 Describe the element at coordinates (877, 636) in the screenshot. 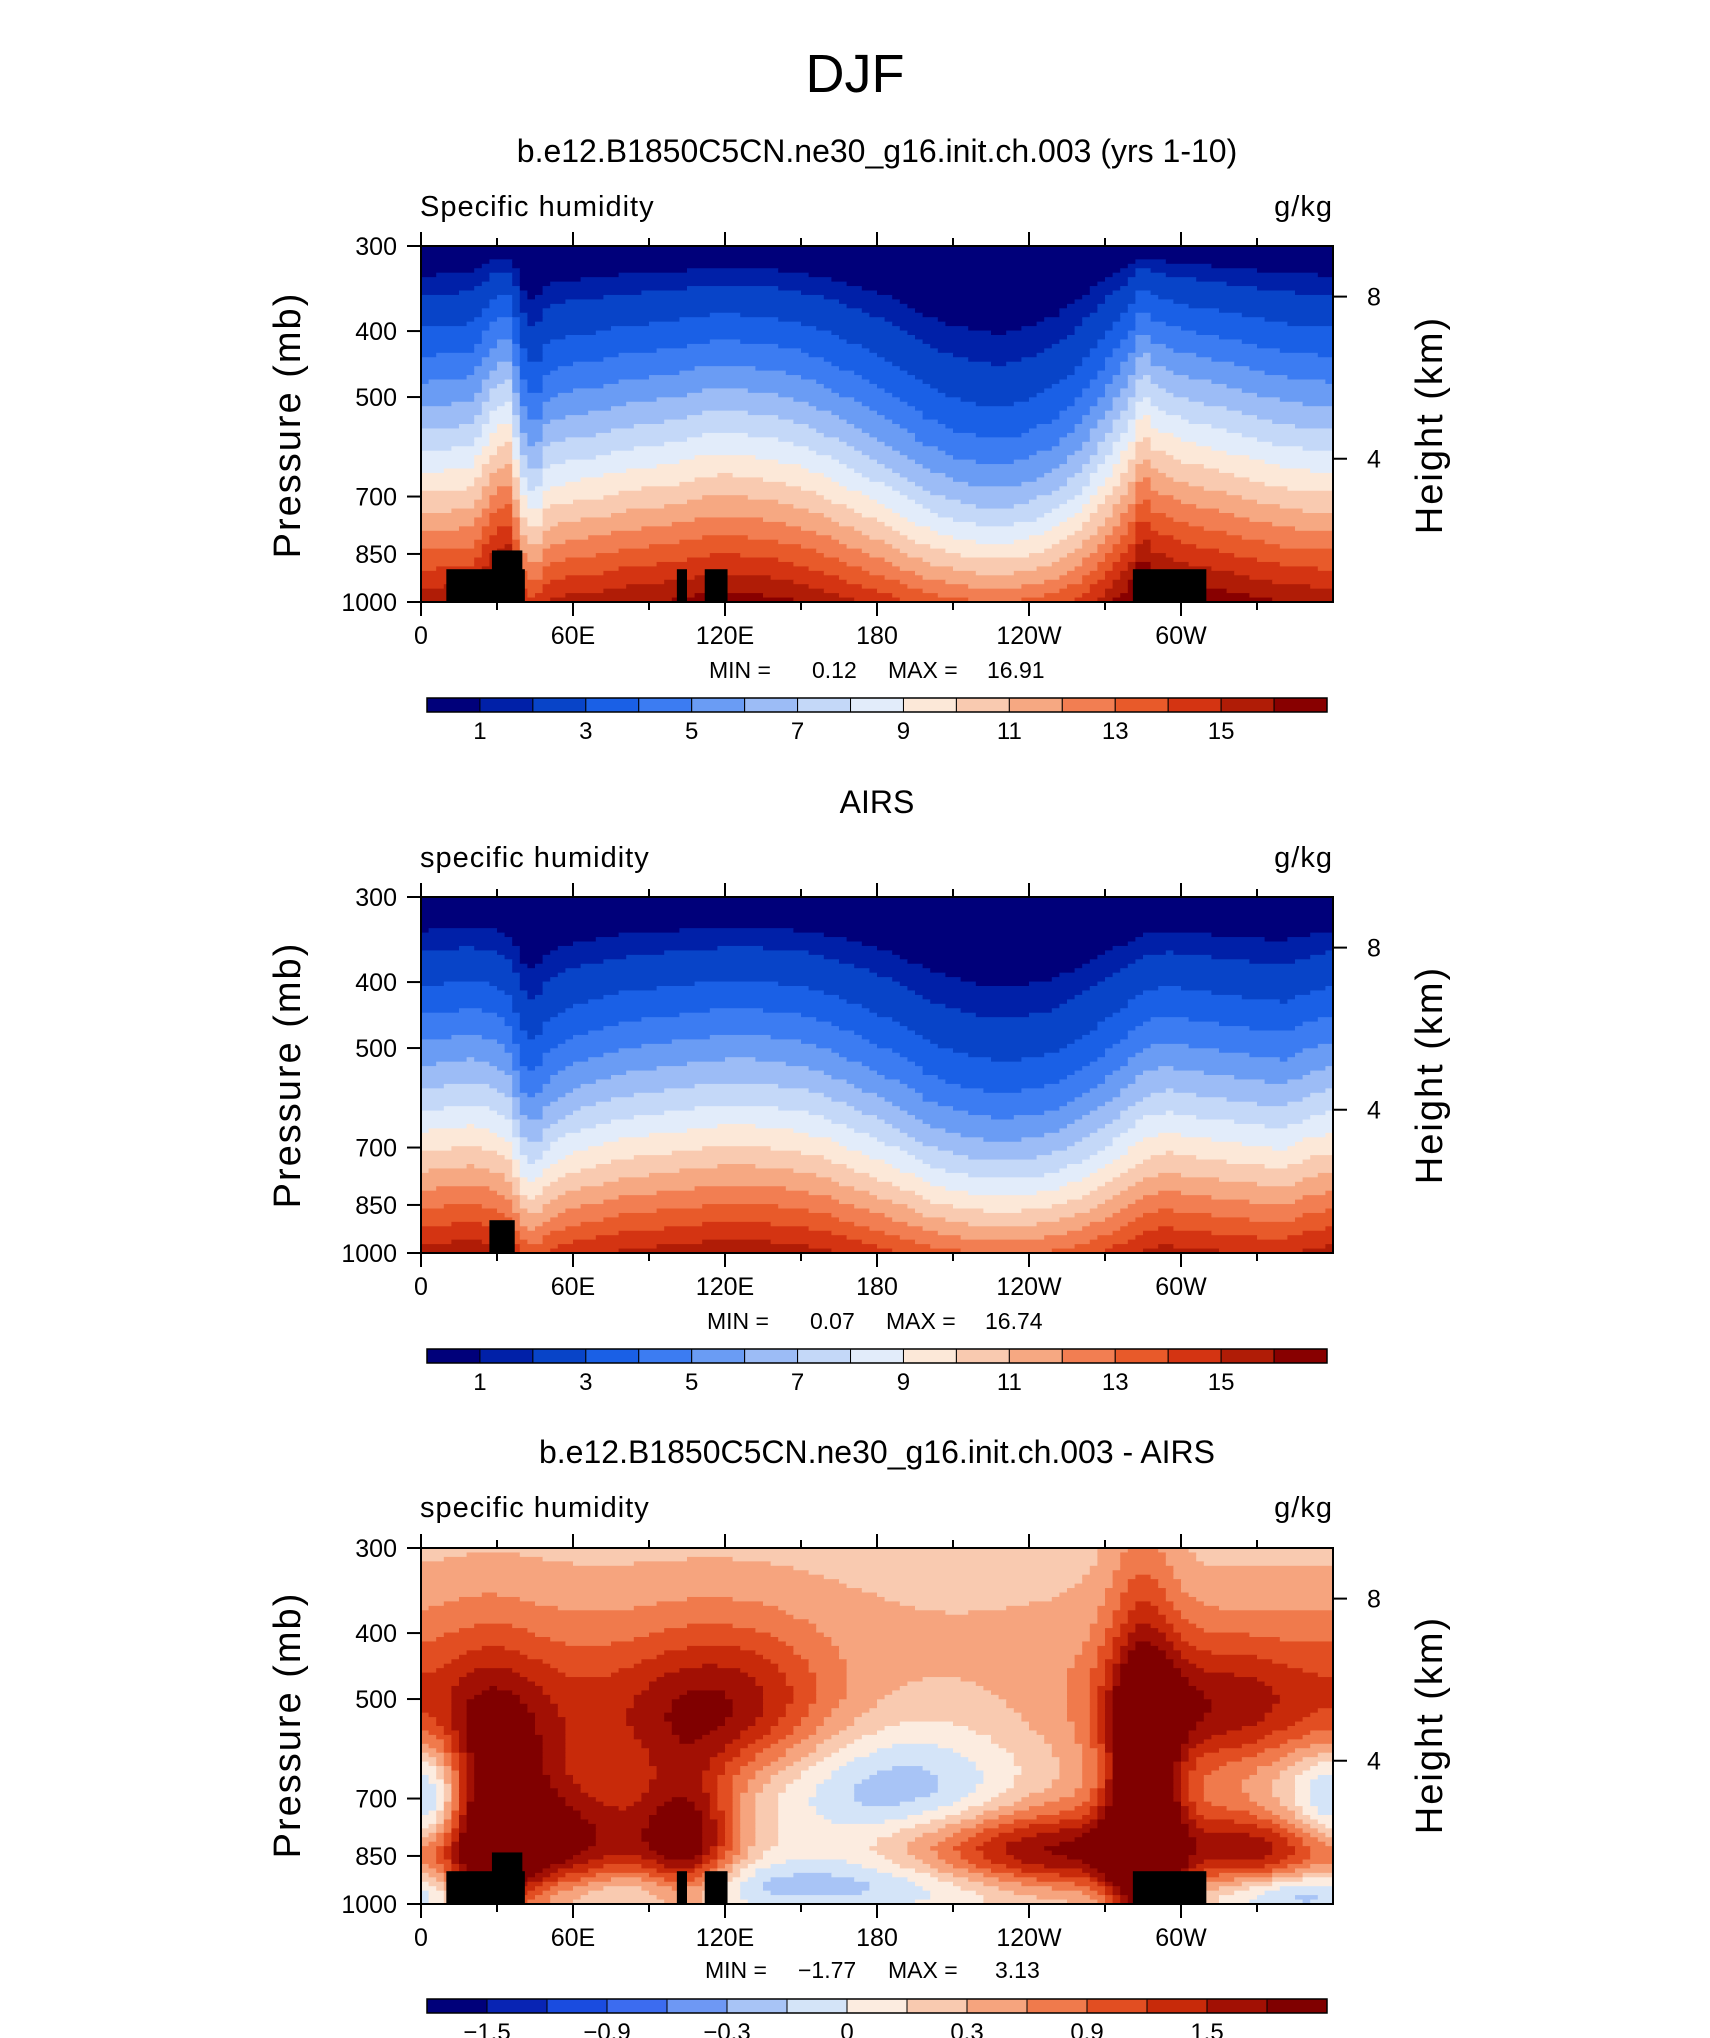

I see `x-tick-label: 180` at that location.